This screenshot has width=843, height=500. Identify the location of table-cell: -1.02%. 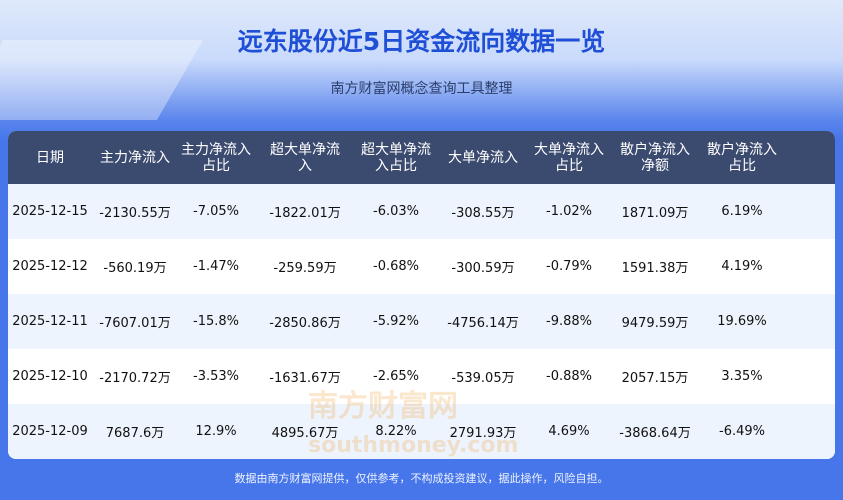
(569, 211).